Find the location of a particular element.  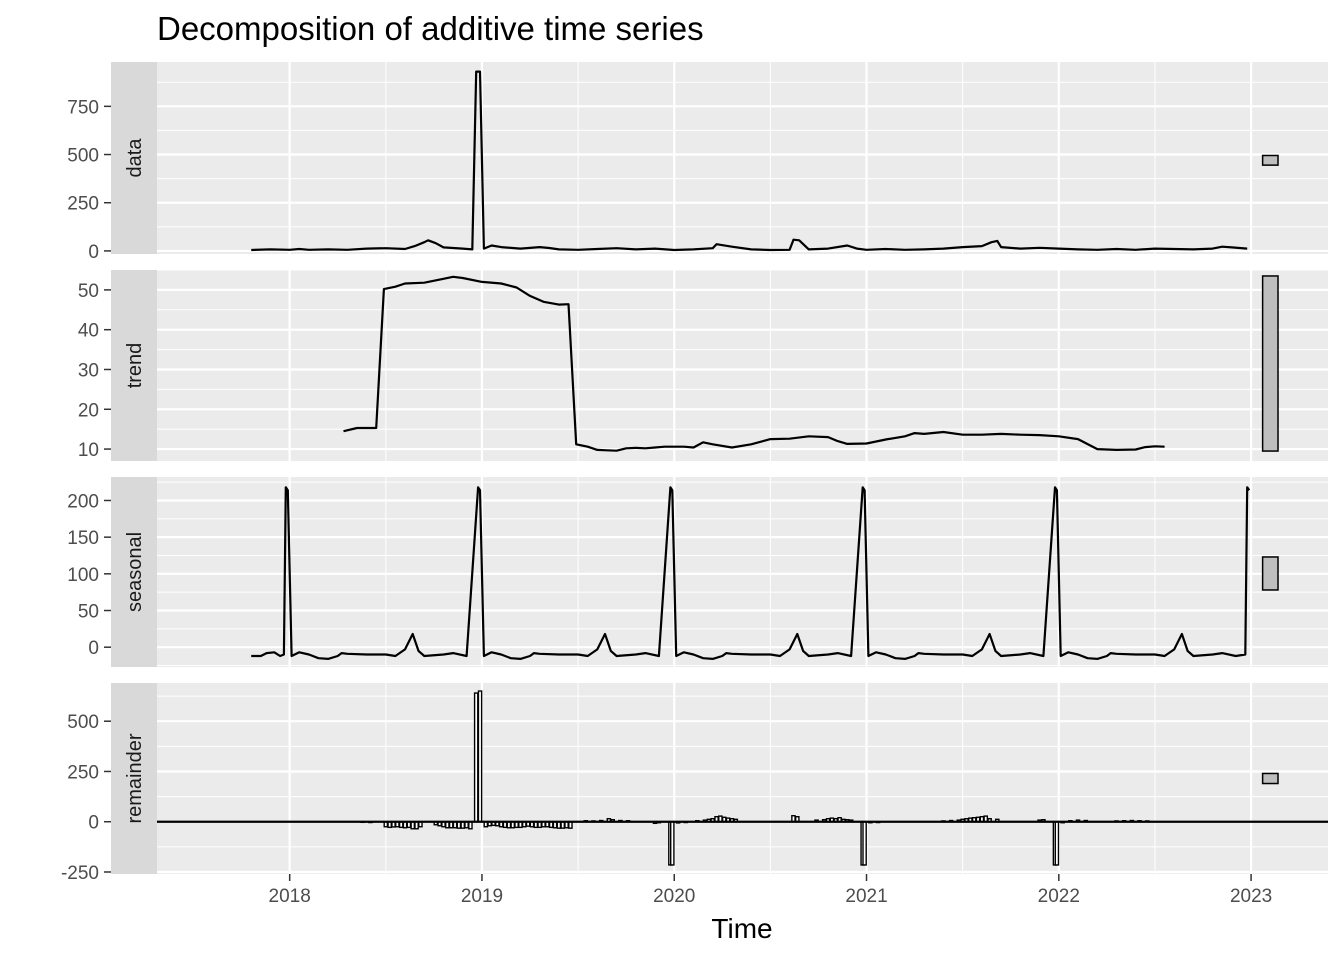

range-bar-seasonal is located at coordinates (1270, 573).